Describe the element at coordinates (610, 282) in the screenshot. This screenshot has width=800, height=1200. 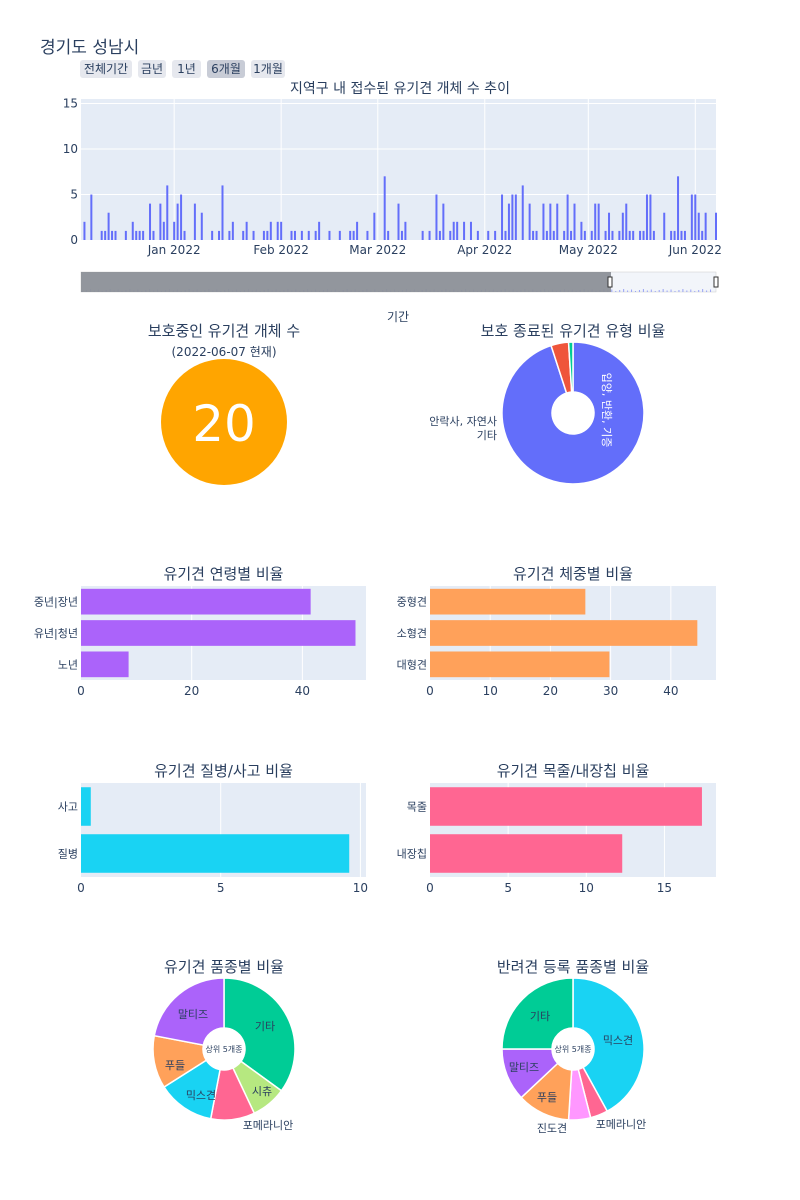
I see `range-slider-handle-left` at that location.